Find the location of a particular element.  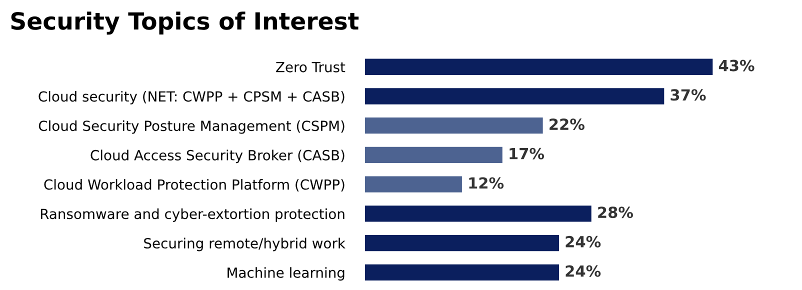

y-tick-label: Cloud security (NET: CWPP + CPSM + CASB) is located at coordinates (191, 97).